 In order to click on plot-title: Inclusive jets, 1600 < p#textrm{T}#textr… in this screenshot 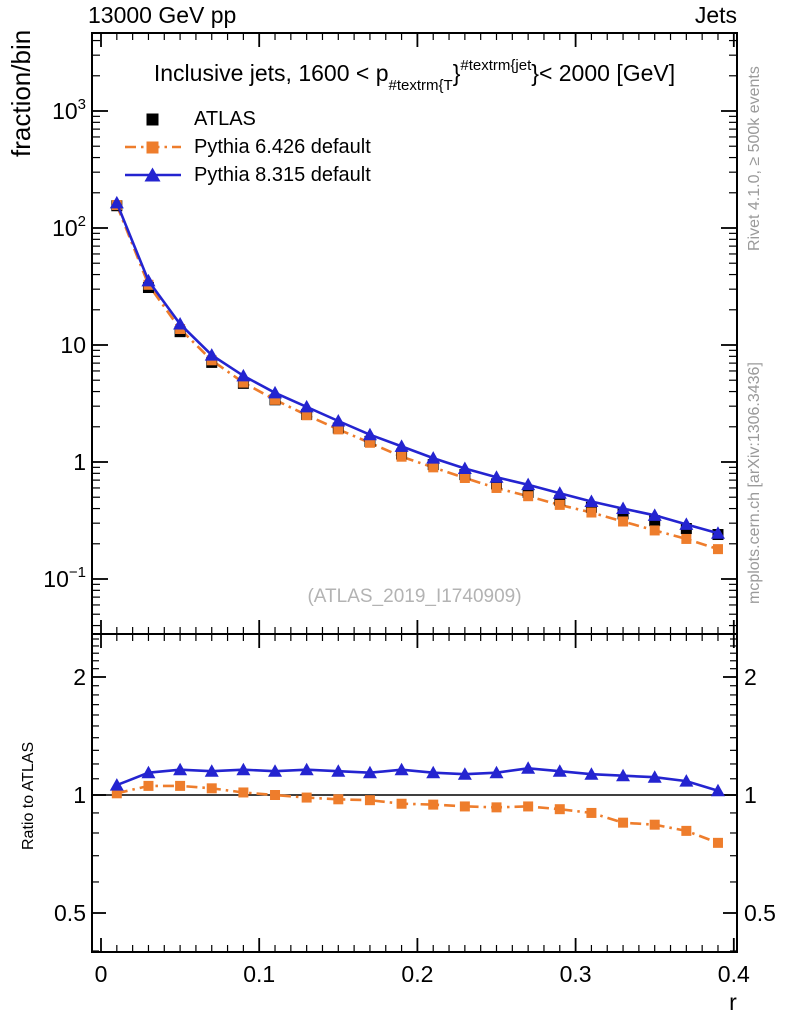, I will do `click(414, 75)`.